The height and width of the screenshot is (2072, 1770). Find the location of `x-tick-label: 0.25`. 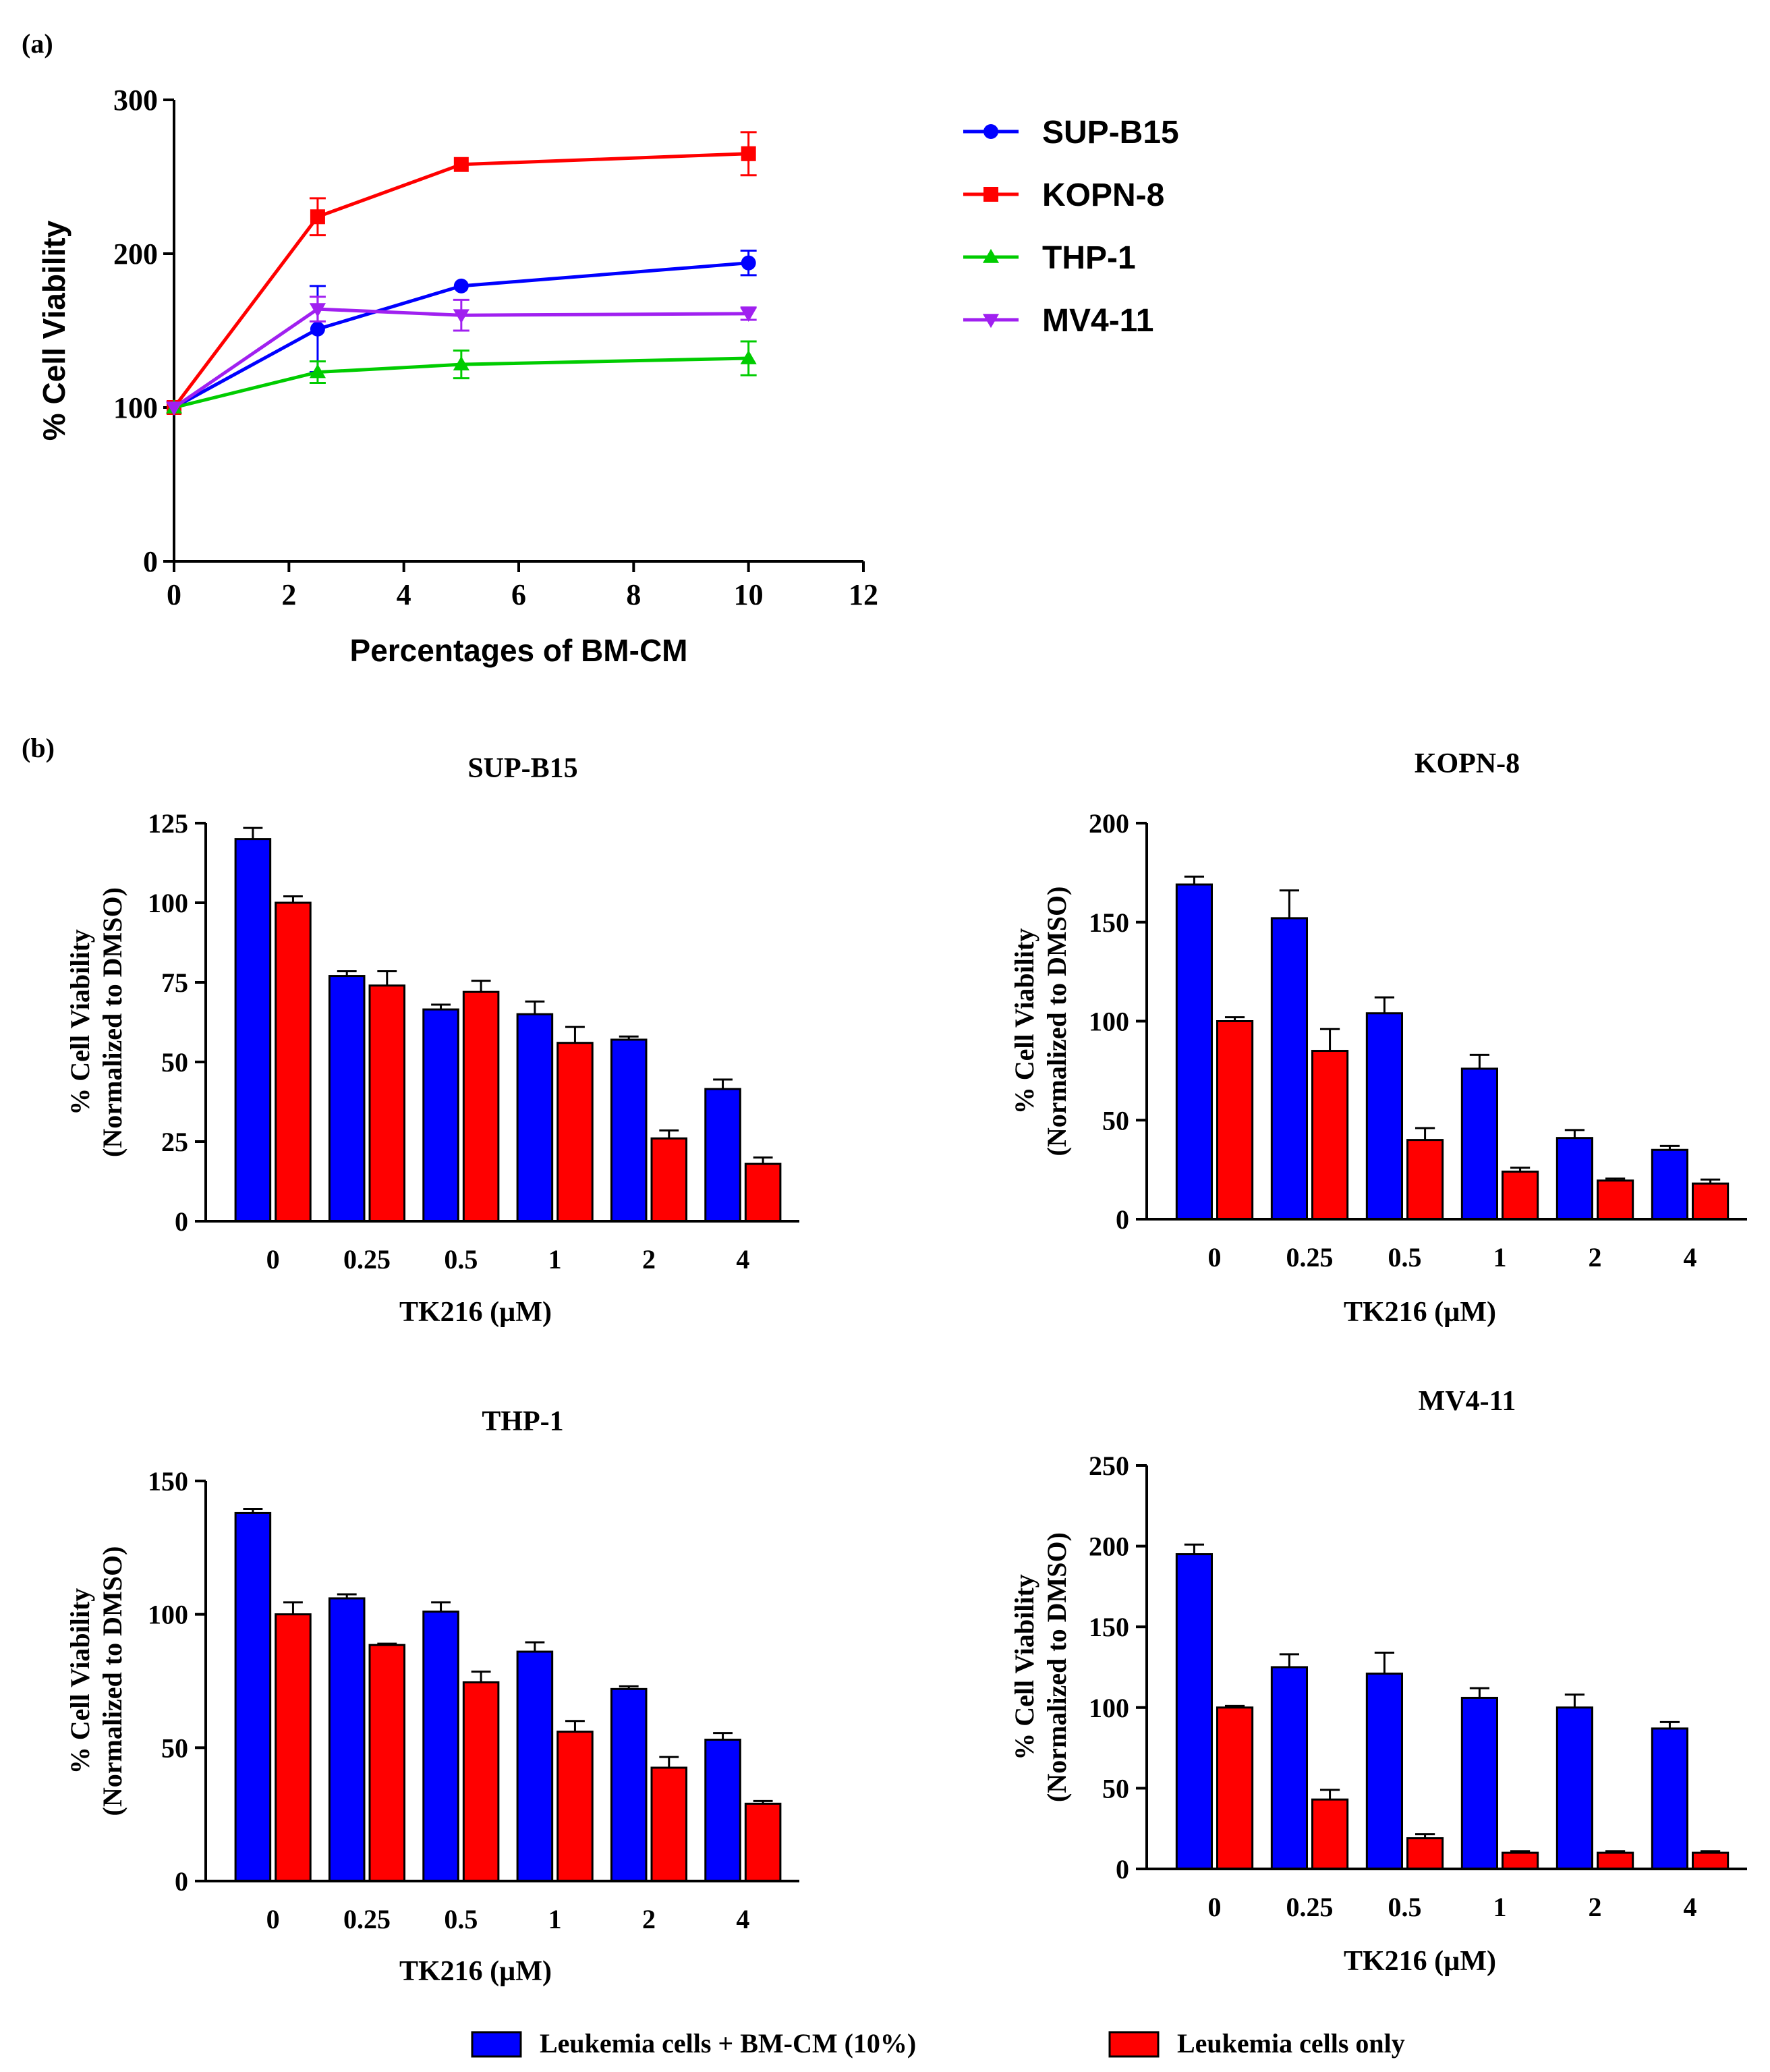

x-tick-label: 0.25 is located at coordinates (1310, 1907).